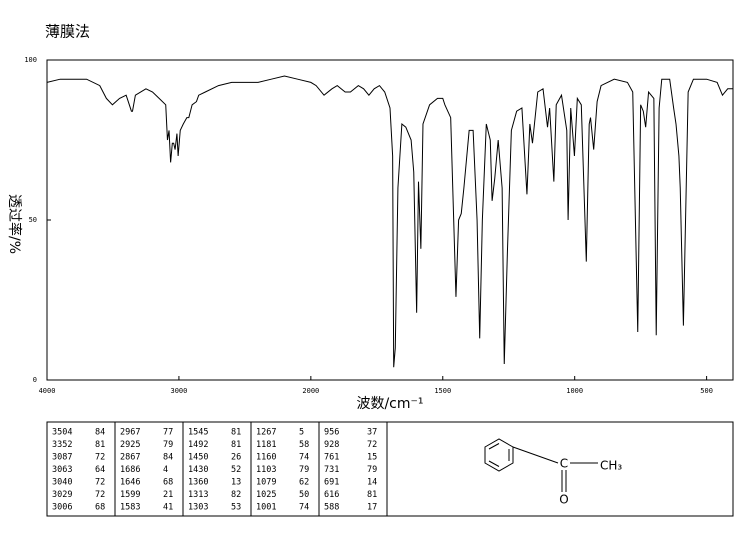  Describe the element at coordinates (178, 391) in the screenshot. I see `x-tick-label: 3000` at that location.